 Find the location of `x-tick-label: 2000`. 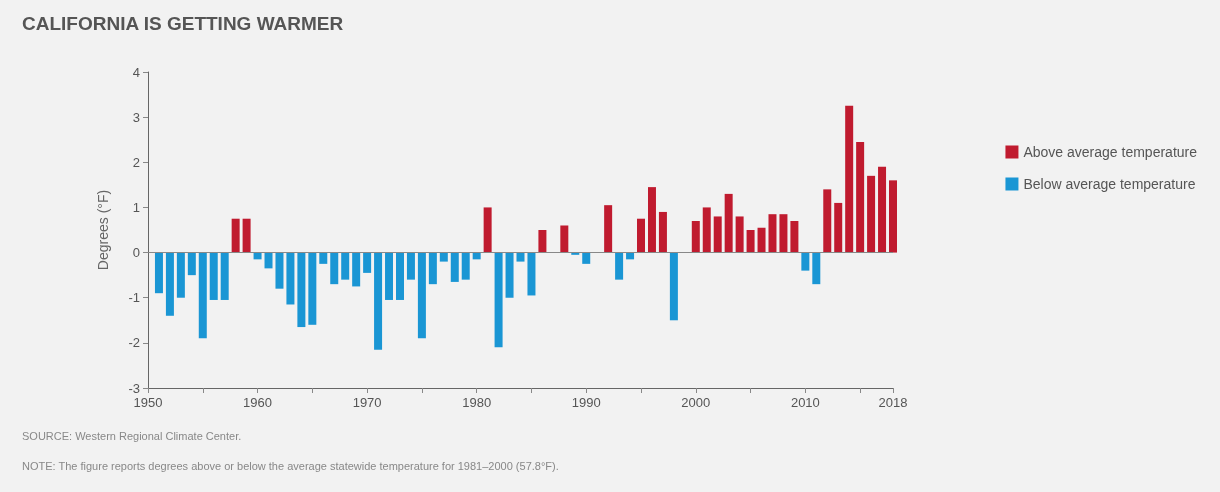

x-tick-label: 2000 is located at coordinates (696, 402).